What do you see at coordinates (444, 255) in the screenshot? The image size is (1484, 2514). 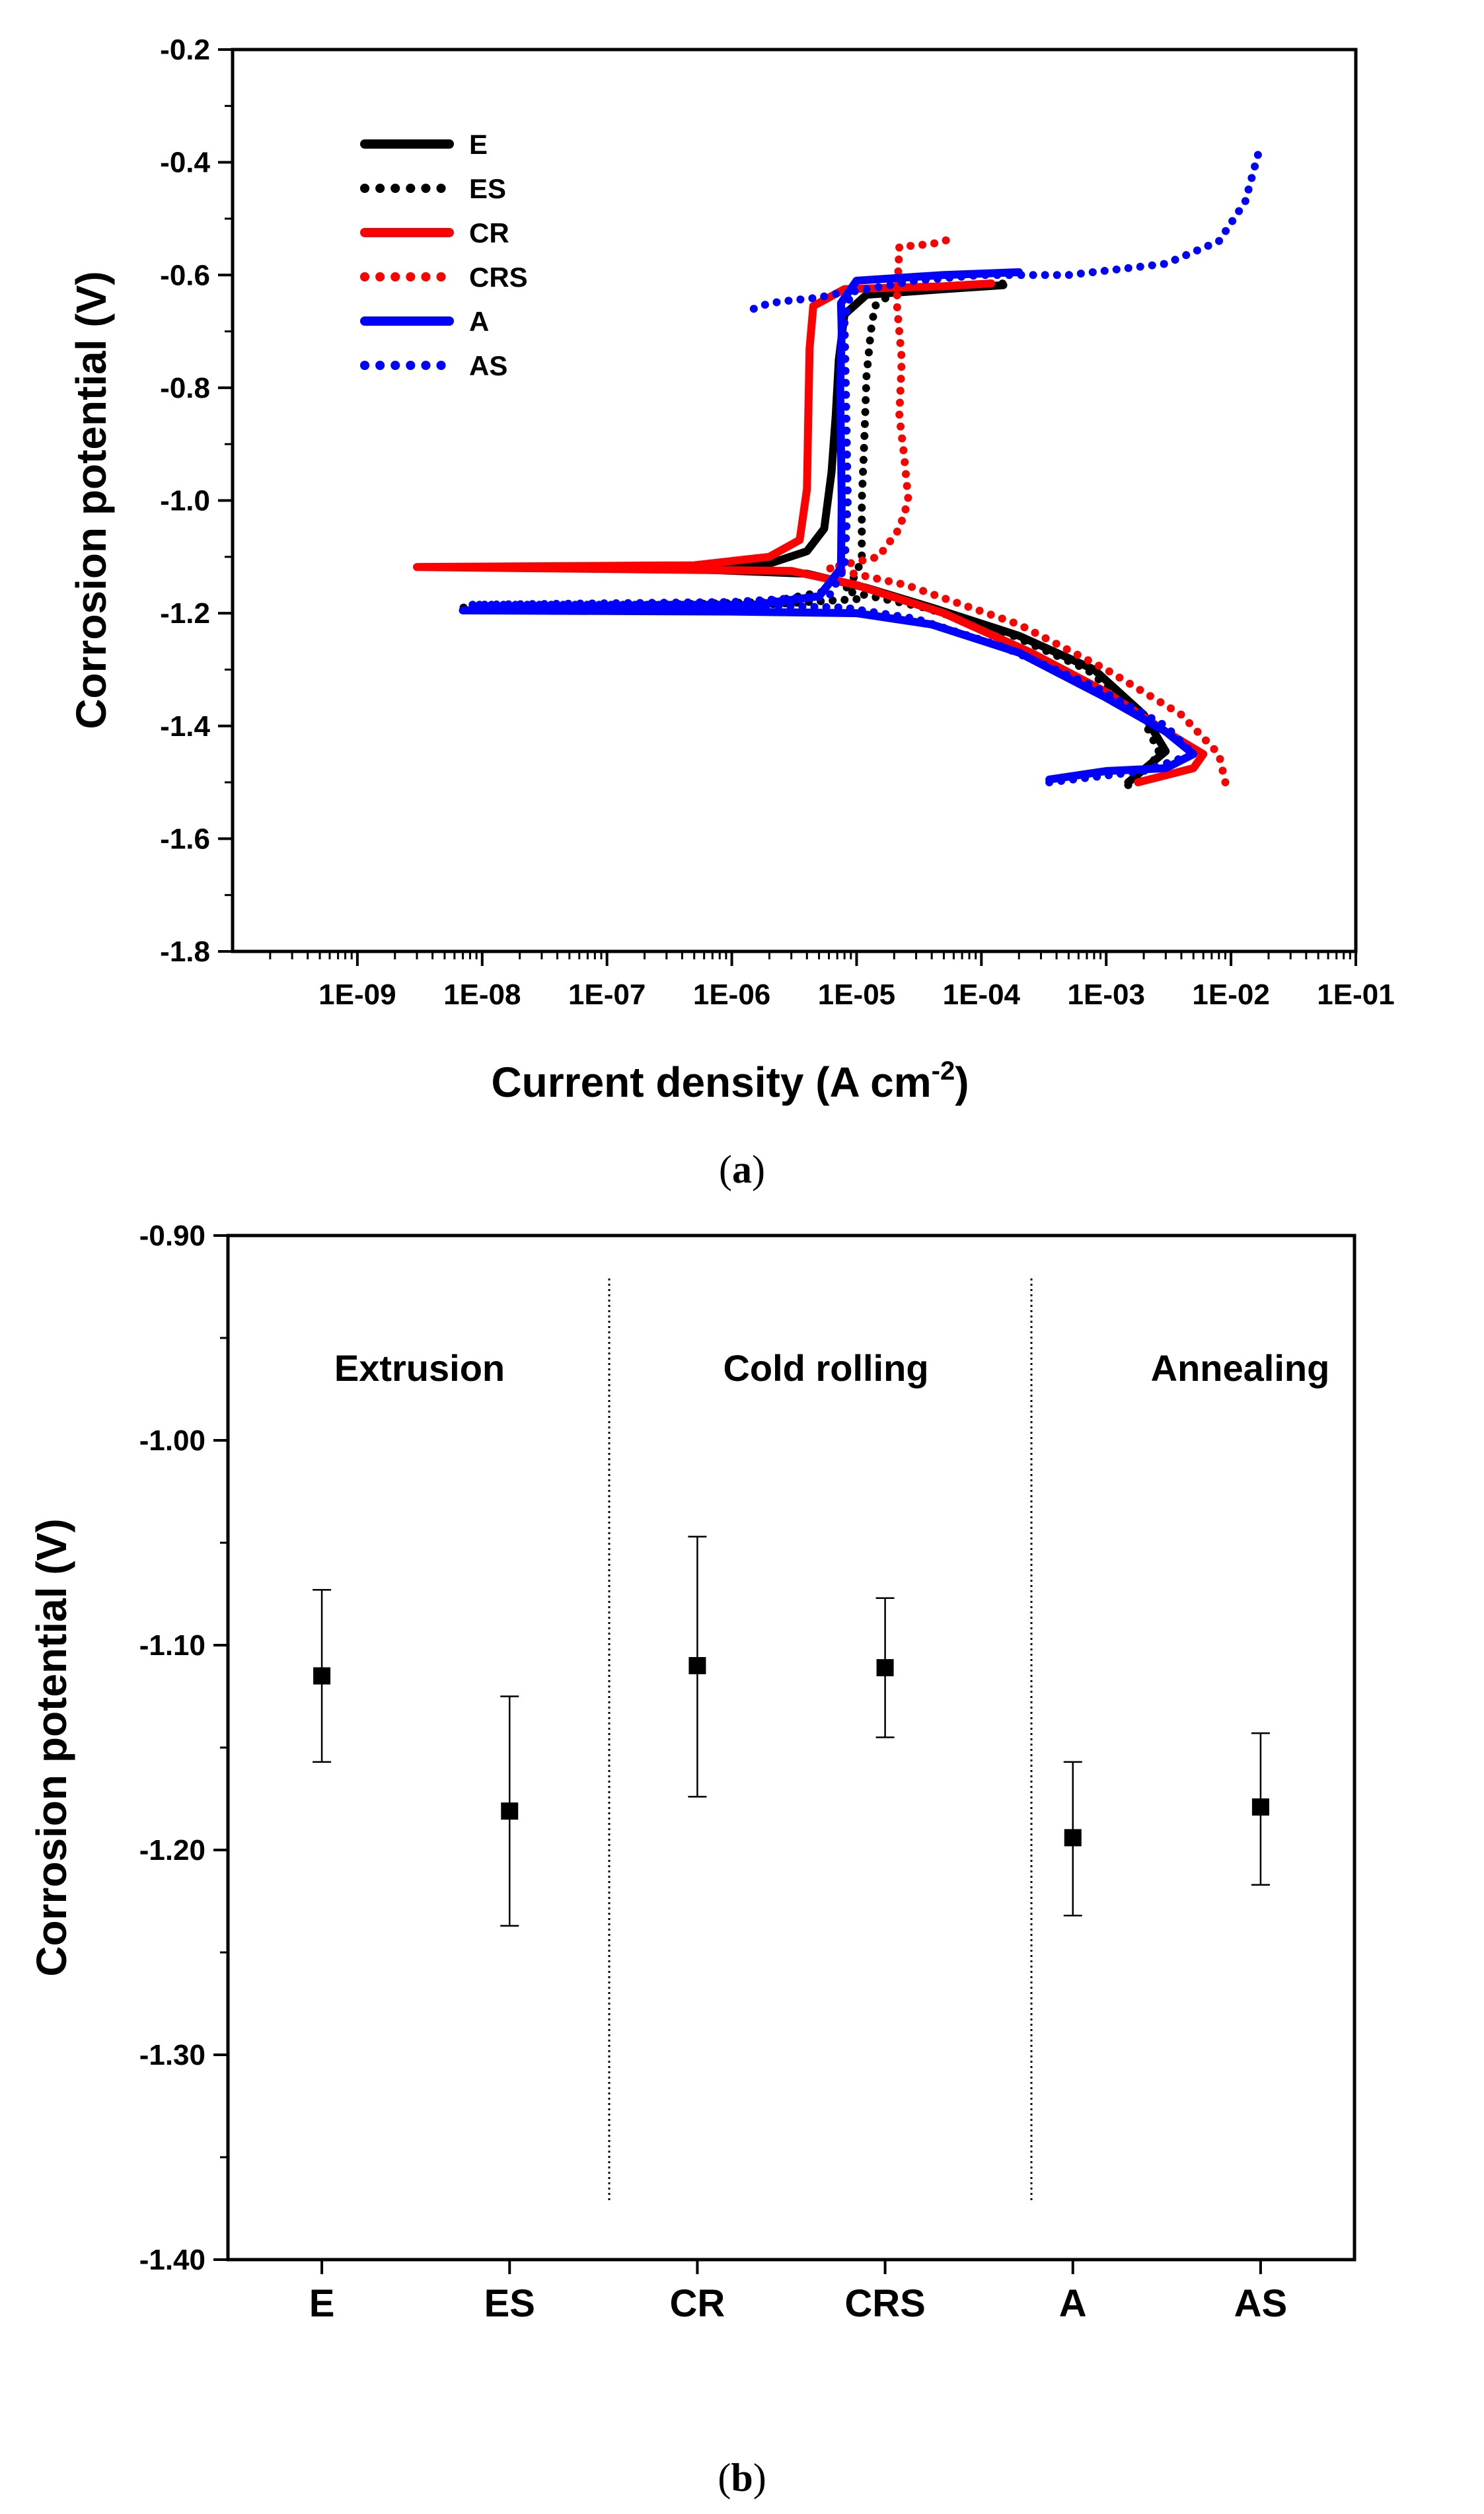 I see `panel-a-legend: E ES CR CRS A AS` at bounding box center [444, 255].